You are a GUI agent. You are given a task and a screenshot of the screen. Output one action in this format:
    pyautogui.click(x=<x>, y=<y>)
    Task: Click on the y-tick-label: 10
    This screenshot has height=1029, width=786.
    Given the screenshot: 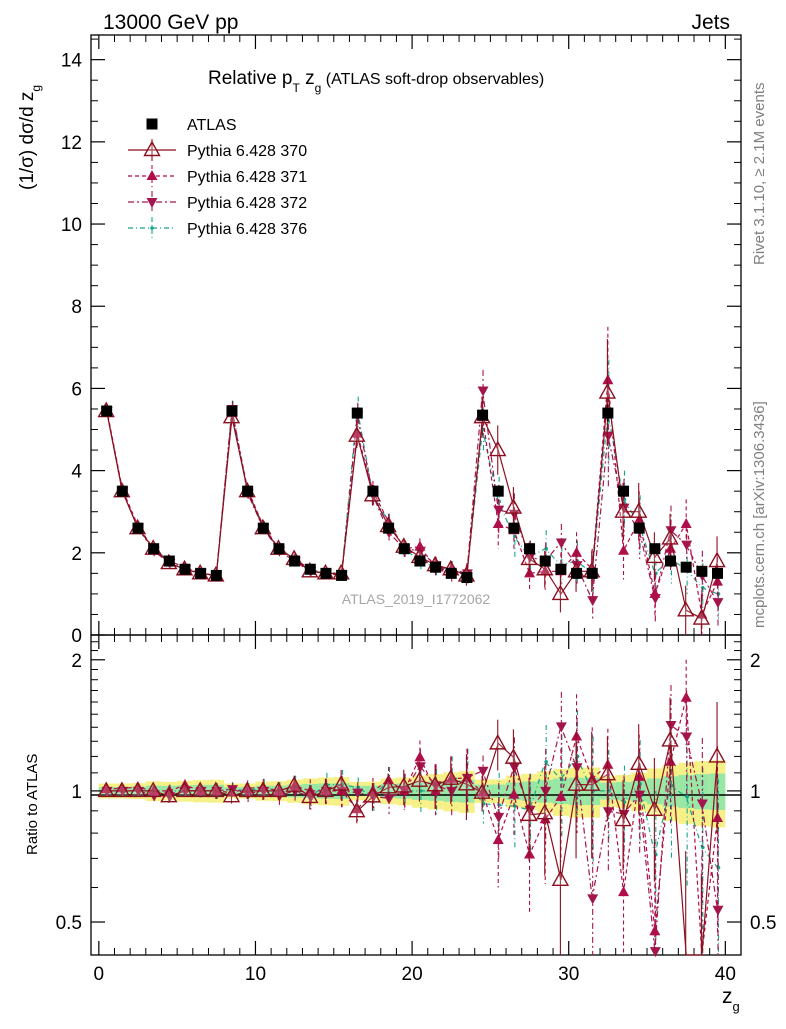 What is the action you would take?
    pyautogui.click(x=71, y=225)
    